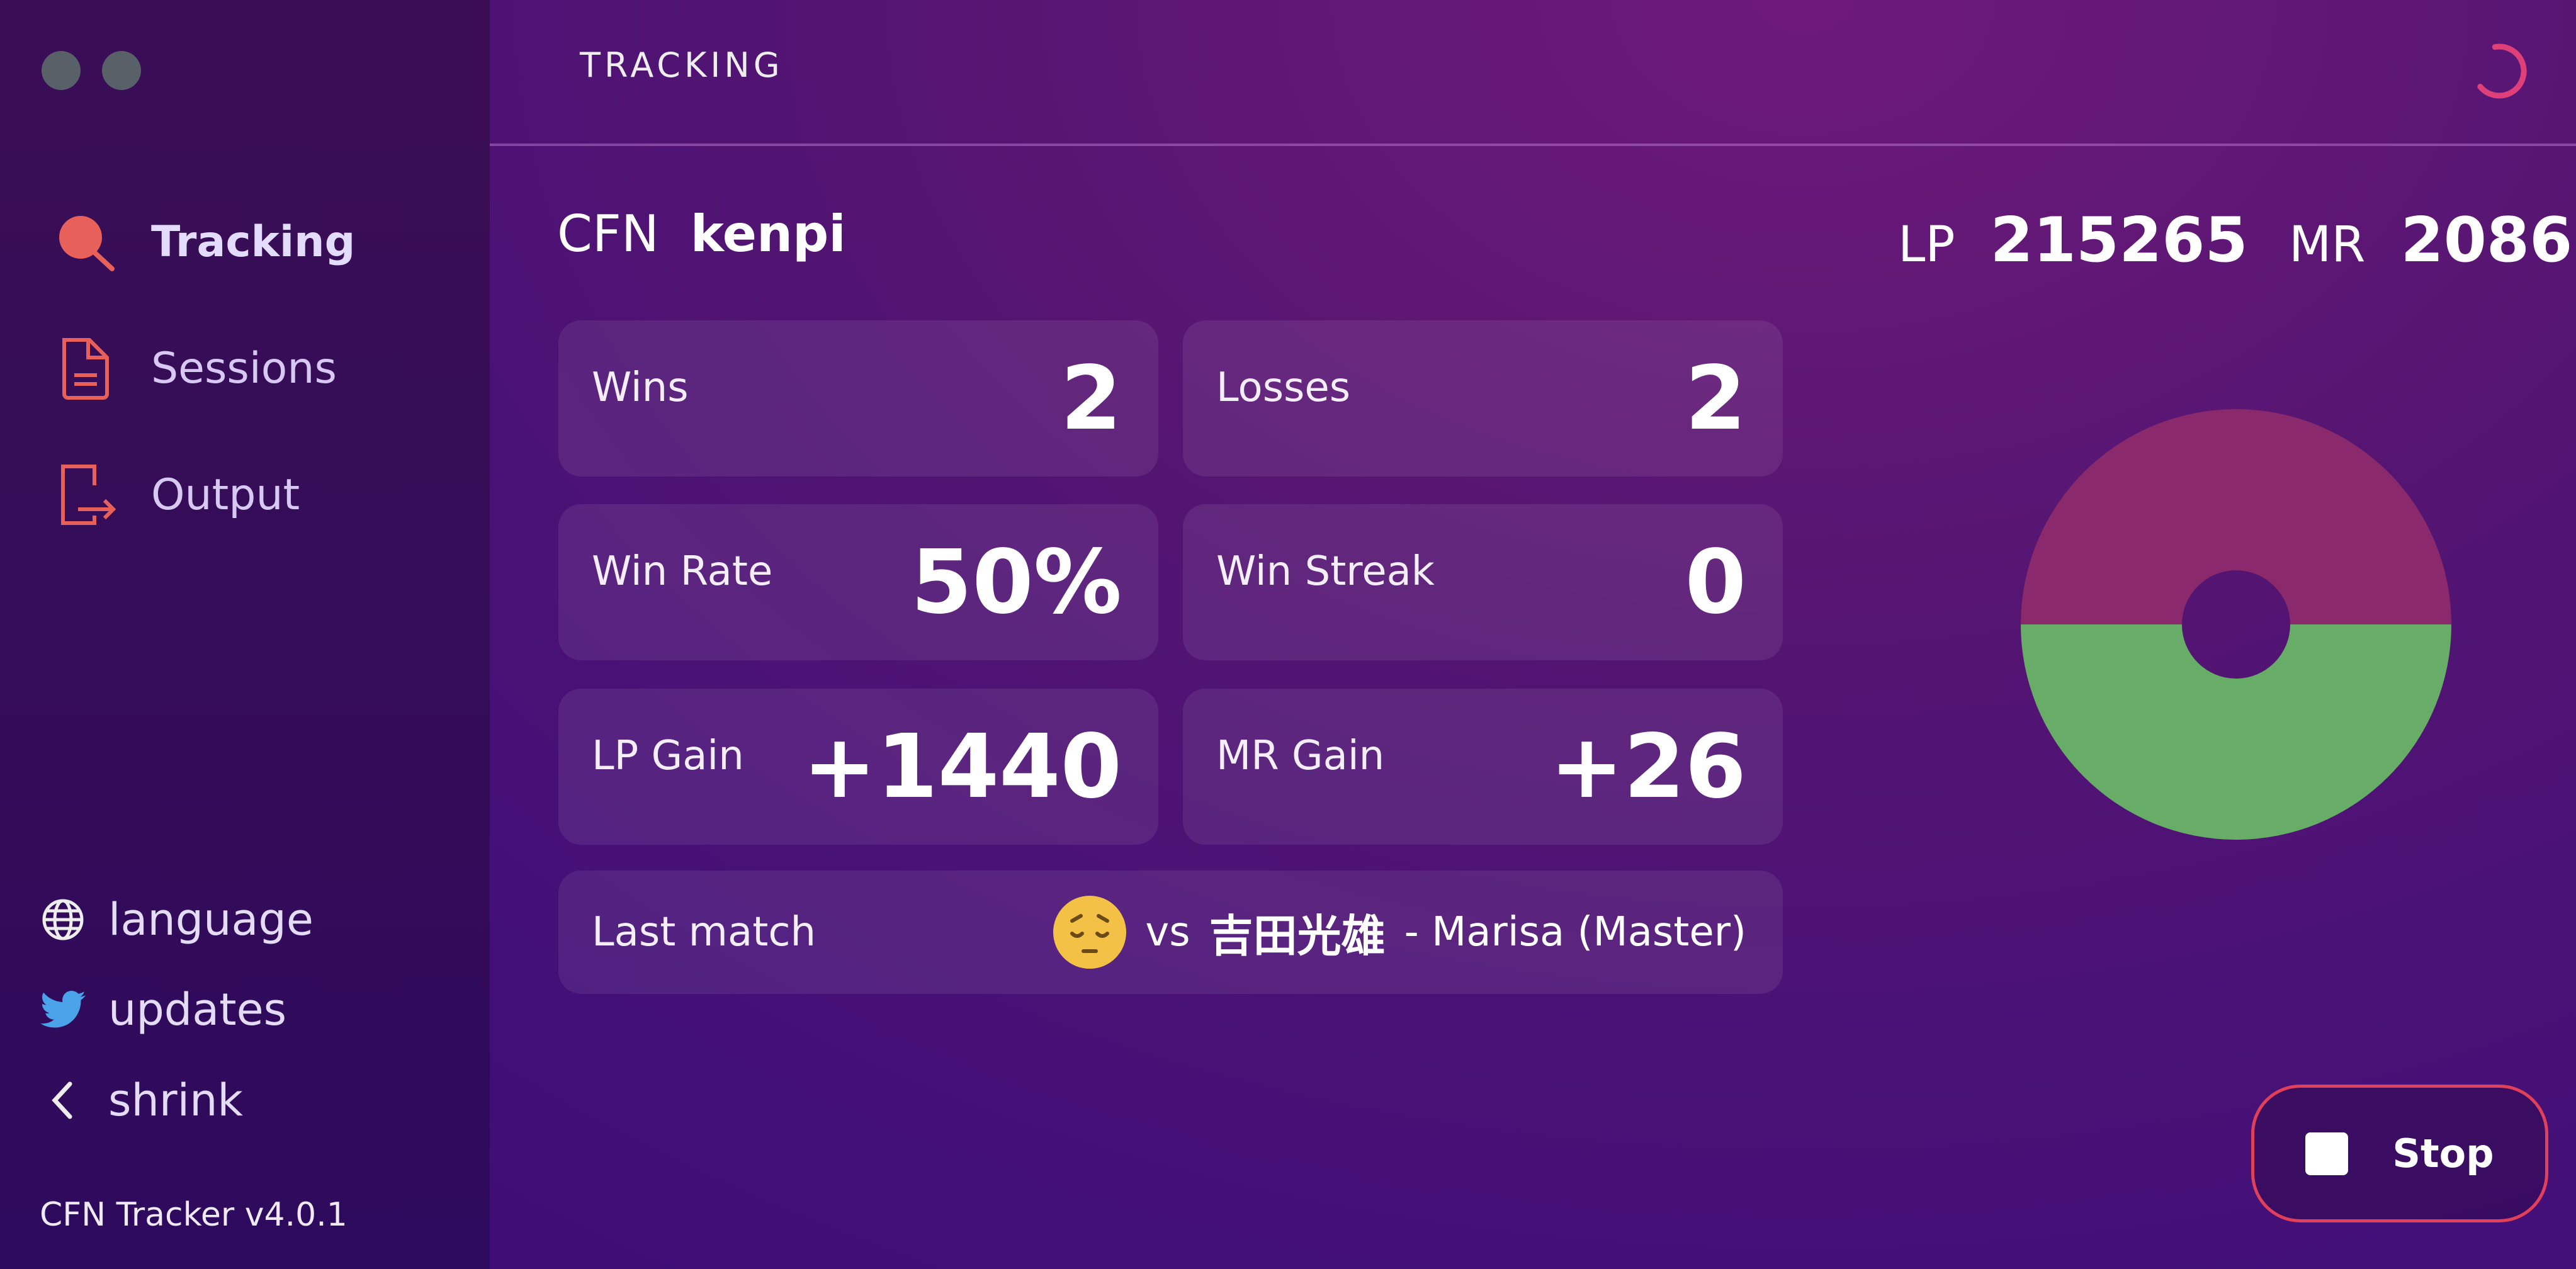  I want to click on win-rate-label: Win Rate, so click(682, 571).